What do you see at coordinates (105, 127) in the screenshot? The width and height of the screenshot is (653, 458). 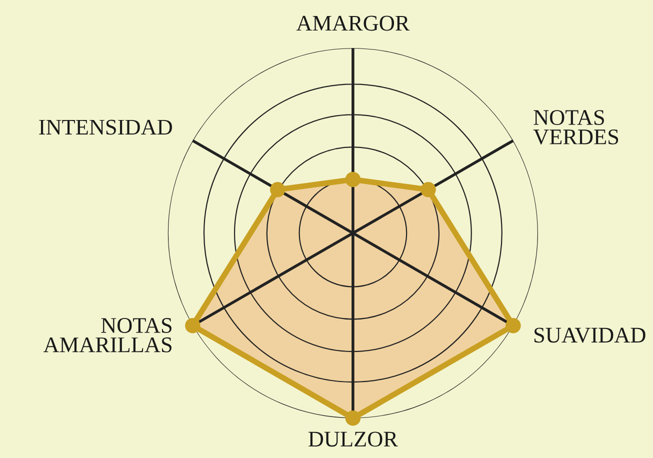 I see `spoke-label: INTENSIDAD` at bounding box center [105, 127].